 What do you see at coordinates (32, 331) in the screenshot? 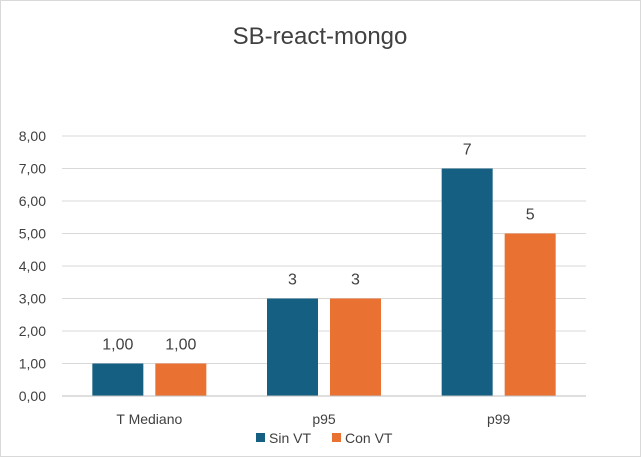
I see `y-tick-label: 2,00` at bounding box center [32, 331].